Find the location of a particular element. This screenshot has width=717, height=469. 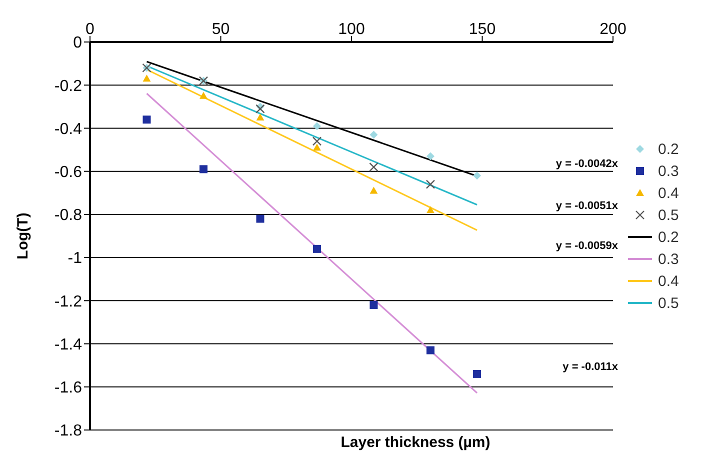

x-tick-label: 0 is located at coordinates (90, 29).